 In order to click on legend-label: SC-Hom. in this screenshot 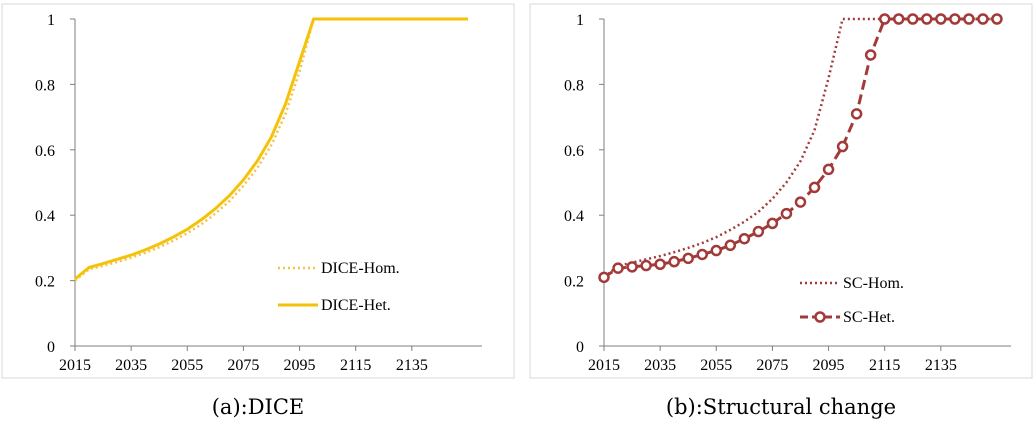, I will do `click(873, 283)`.